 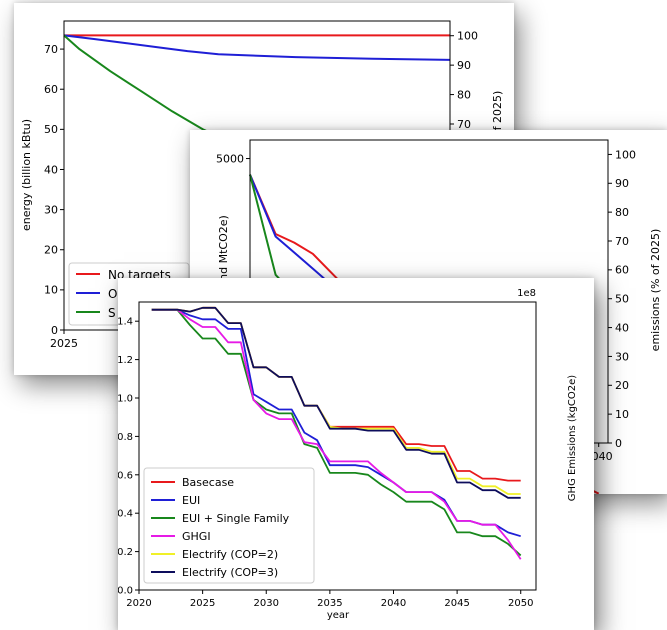 What do you see at coordinates (655, 290) in the screenshot?
I see `y2-axis-label: emissions (% of 2025)` at bounding box center [655, 290].